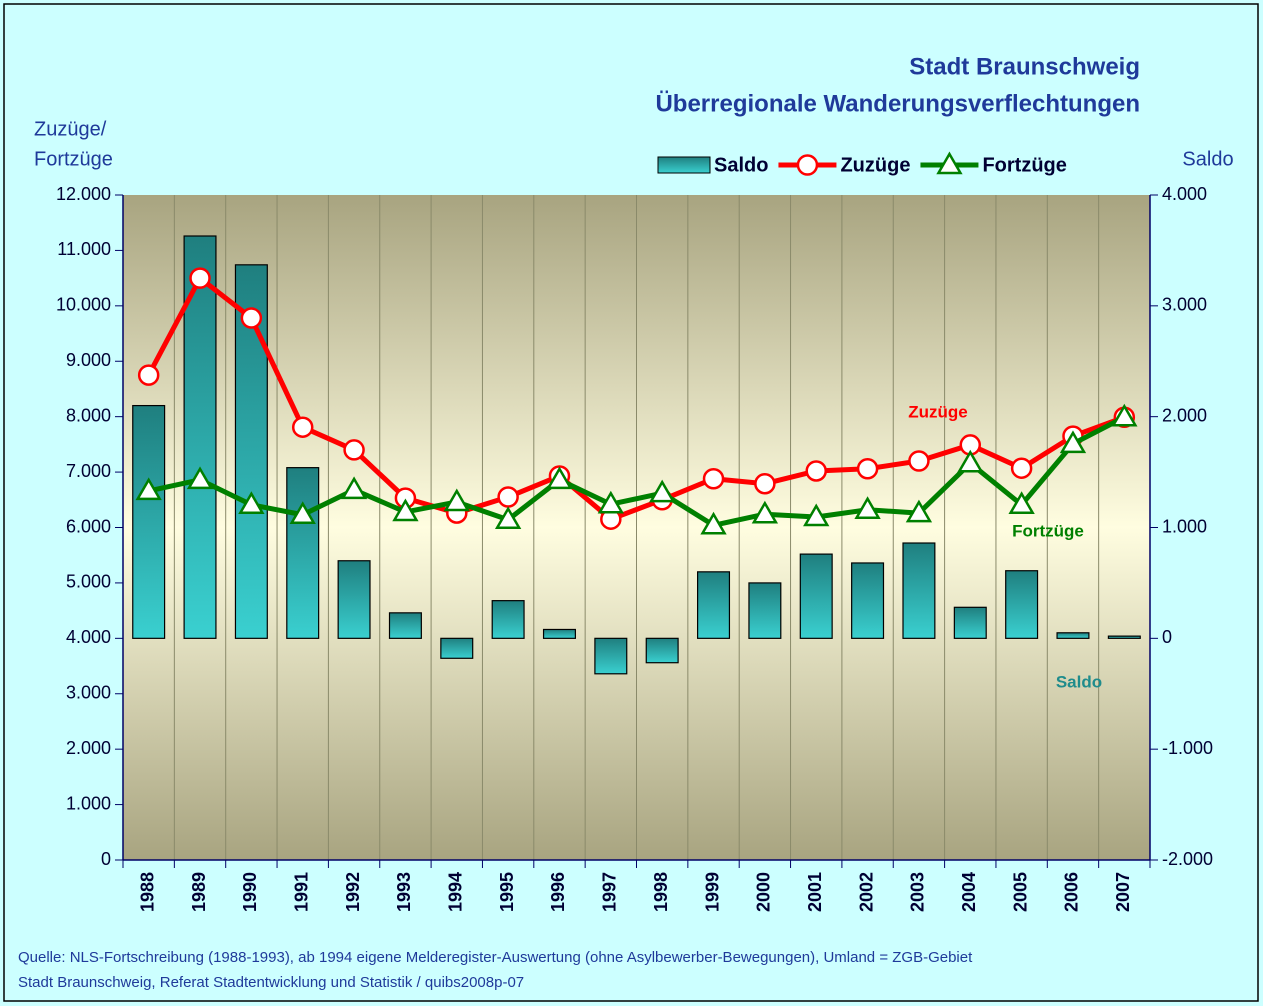 This screenshot has height=1006, width=1263. I want to click on legend-label: Fortzüge, so click(1024, 165).